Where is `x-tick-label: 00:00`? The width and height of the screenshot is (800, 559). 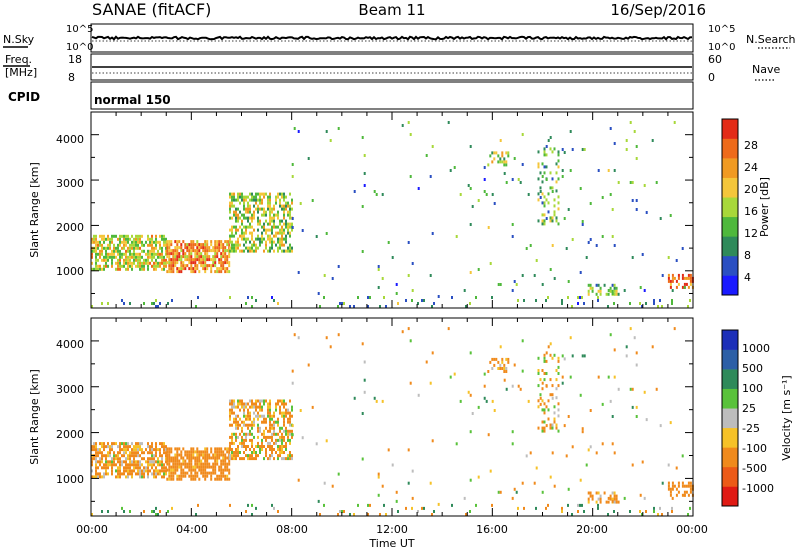
x-tick-label: 00:00 is located at coordinates (92, 529).